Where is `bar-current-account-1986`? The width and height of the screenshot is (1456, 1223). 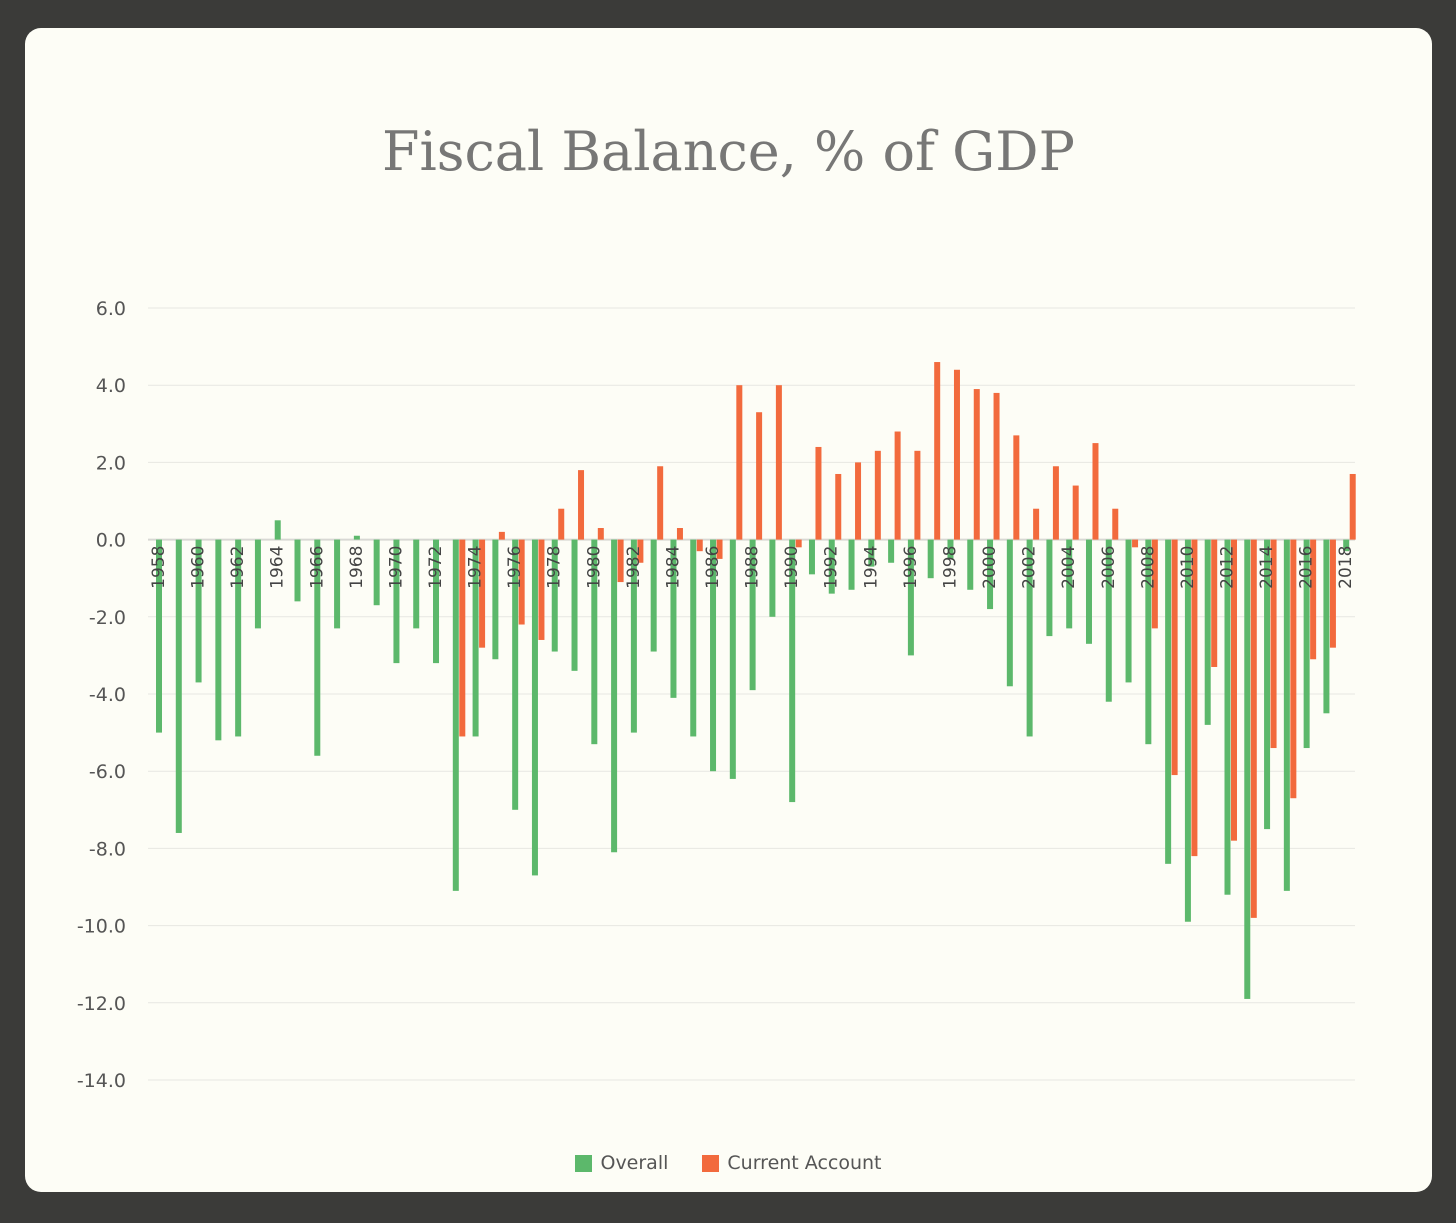
bar-current-account-1986 is located at coordinates (719, 549).